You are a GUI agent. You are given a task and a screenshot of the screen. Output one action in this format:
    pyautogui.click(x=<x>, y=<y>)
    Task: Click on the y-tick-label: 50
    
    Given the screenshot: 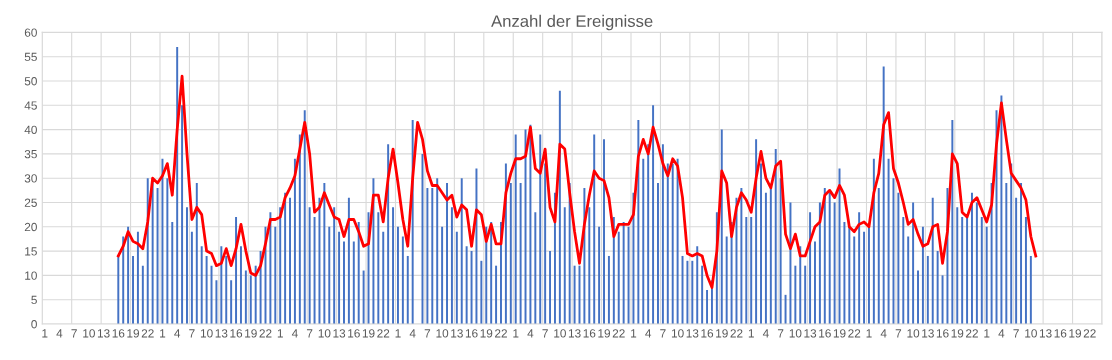 What is the action you would take?
    pyautogui.click(x=30, y=81)
    